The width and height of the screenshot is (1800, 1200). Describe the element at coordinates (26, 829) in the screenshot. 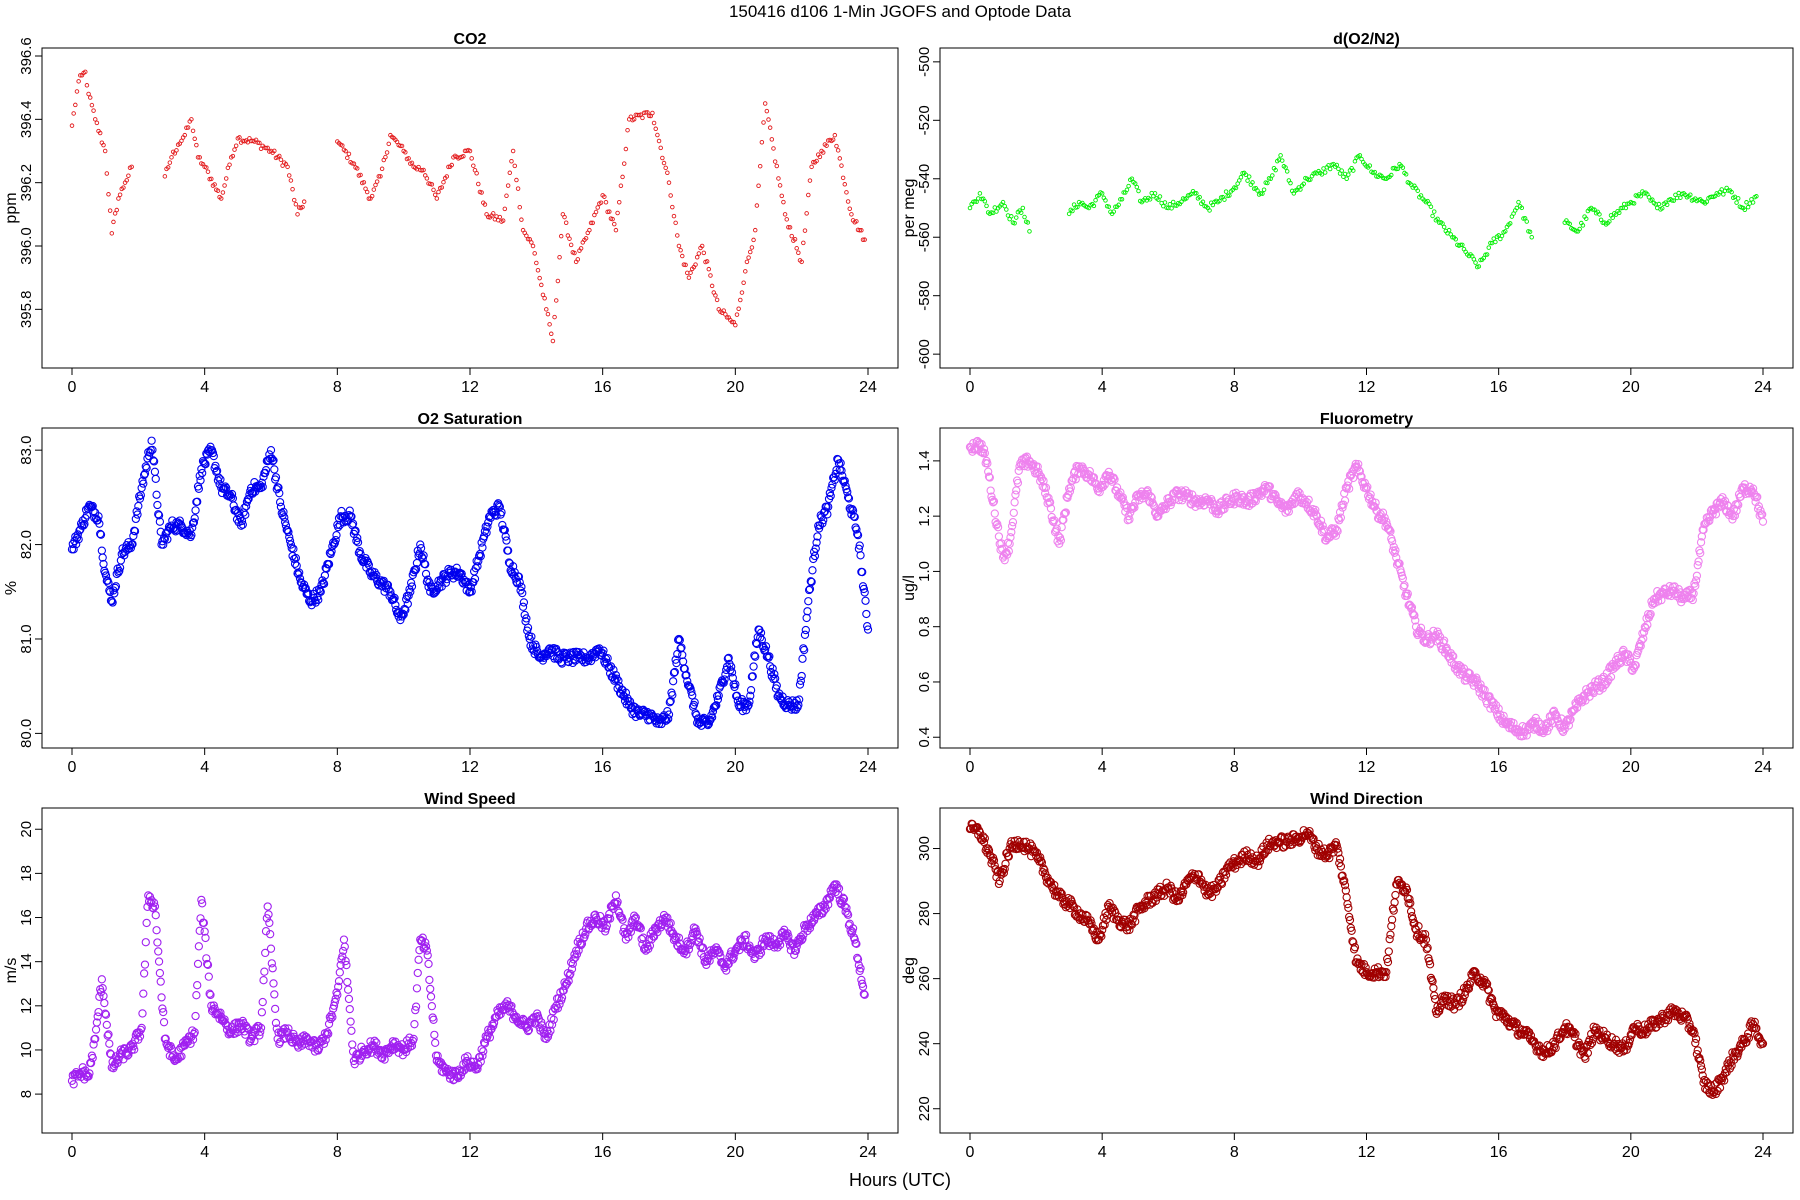

I see `y-tick-label: 20` at that location.